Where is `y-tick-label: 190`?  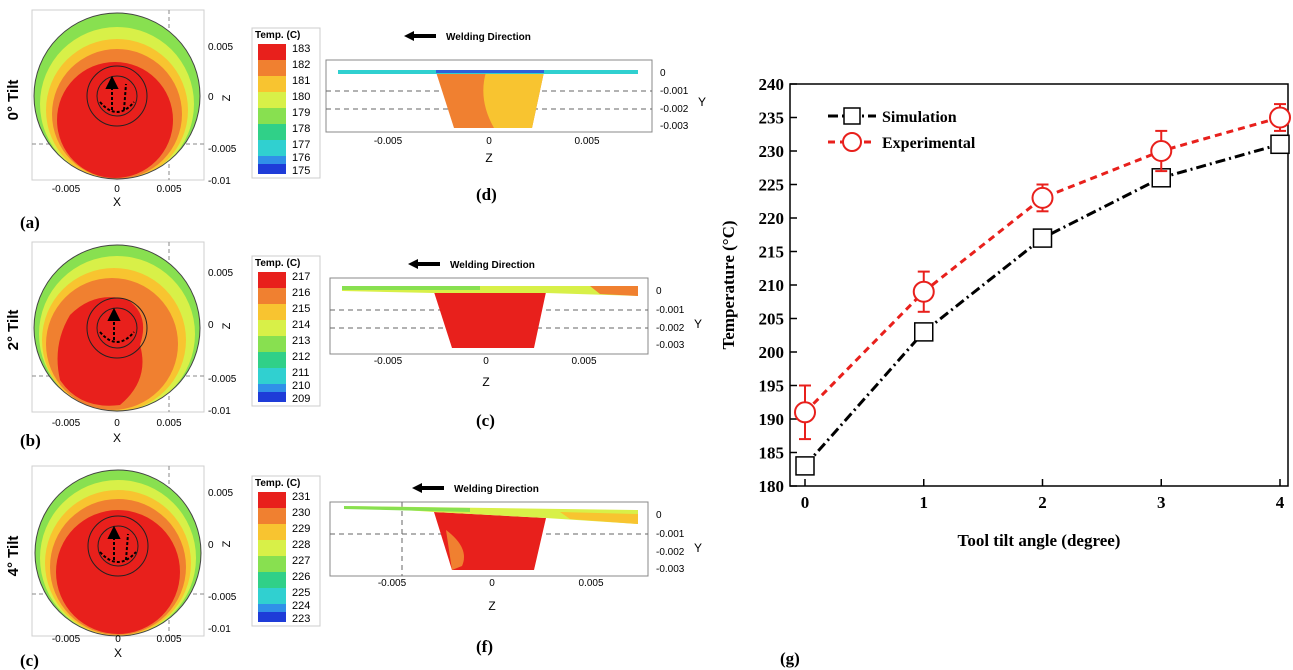
y-tick-label: 190 is located at coordinates (772, 419).